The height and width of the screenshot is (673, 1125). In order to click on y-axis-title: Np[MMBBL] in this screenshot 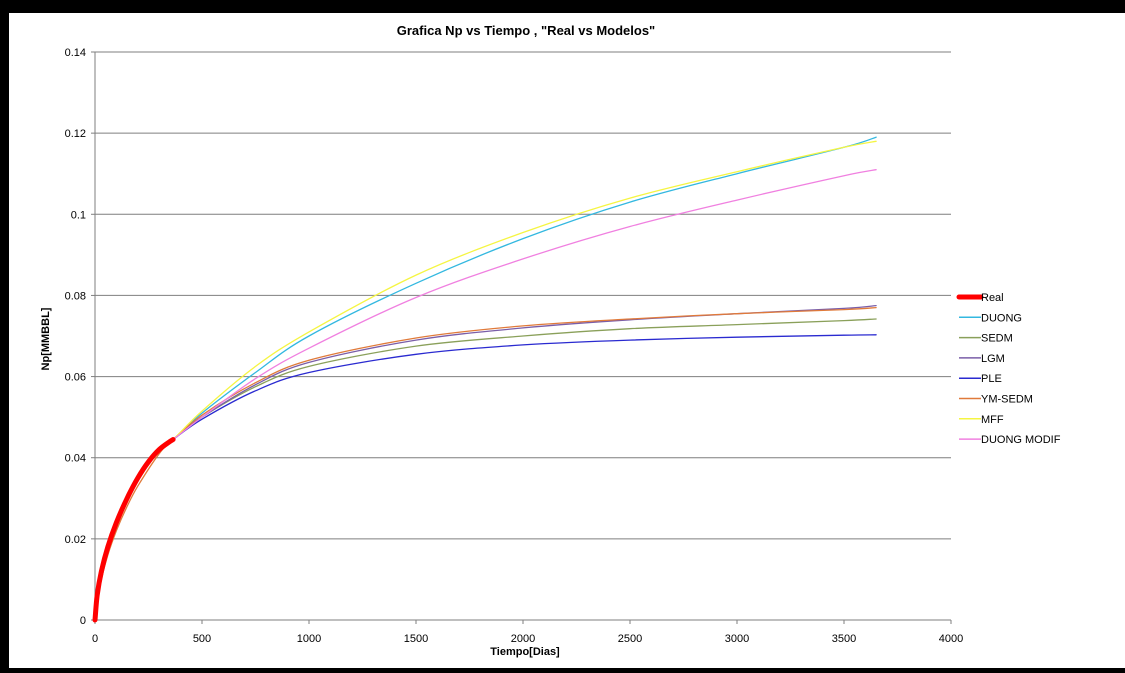, I will do `click(46, 338)`.